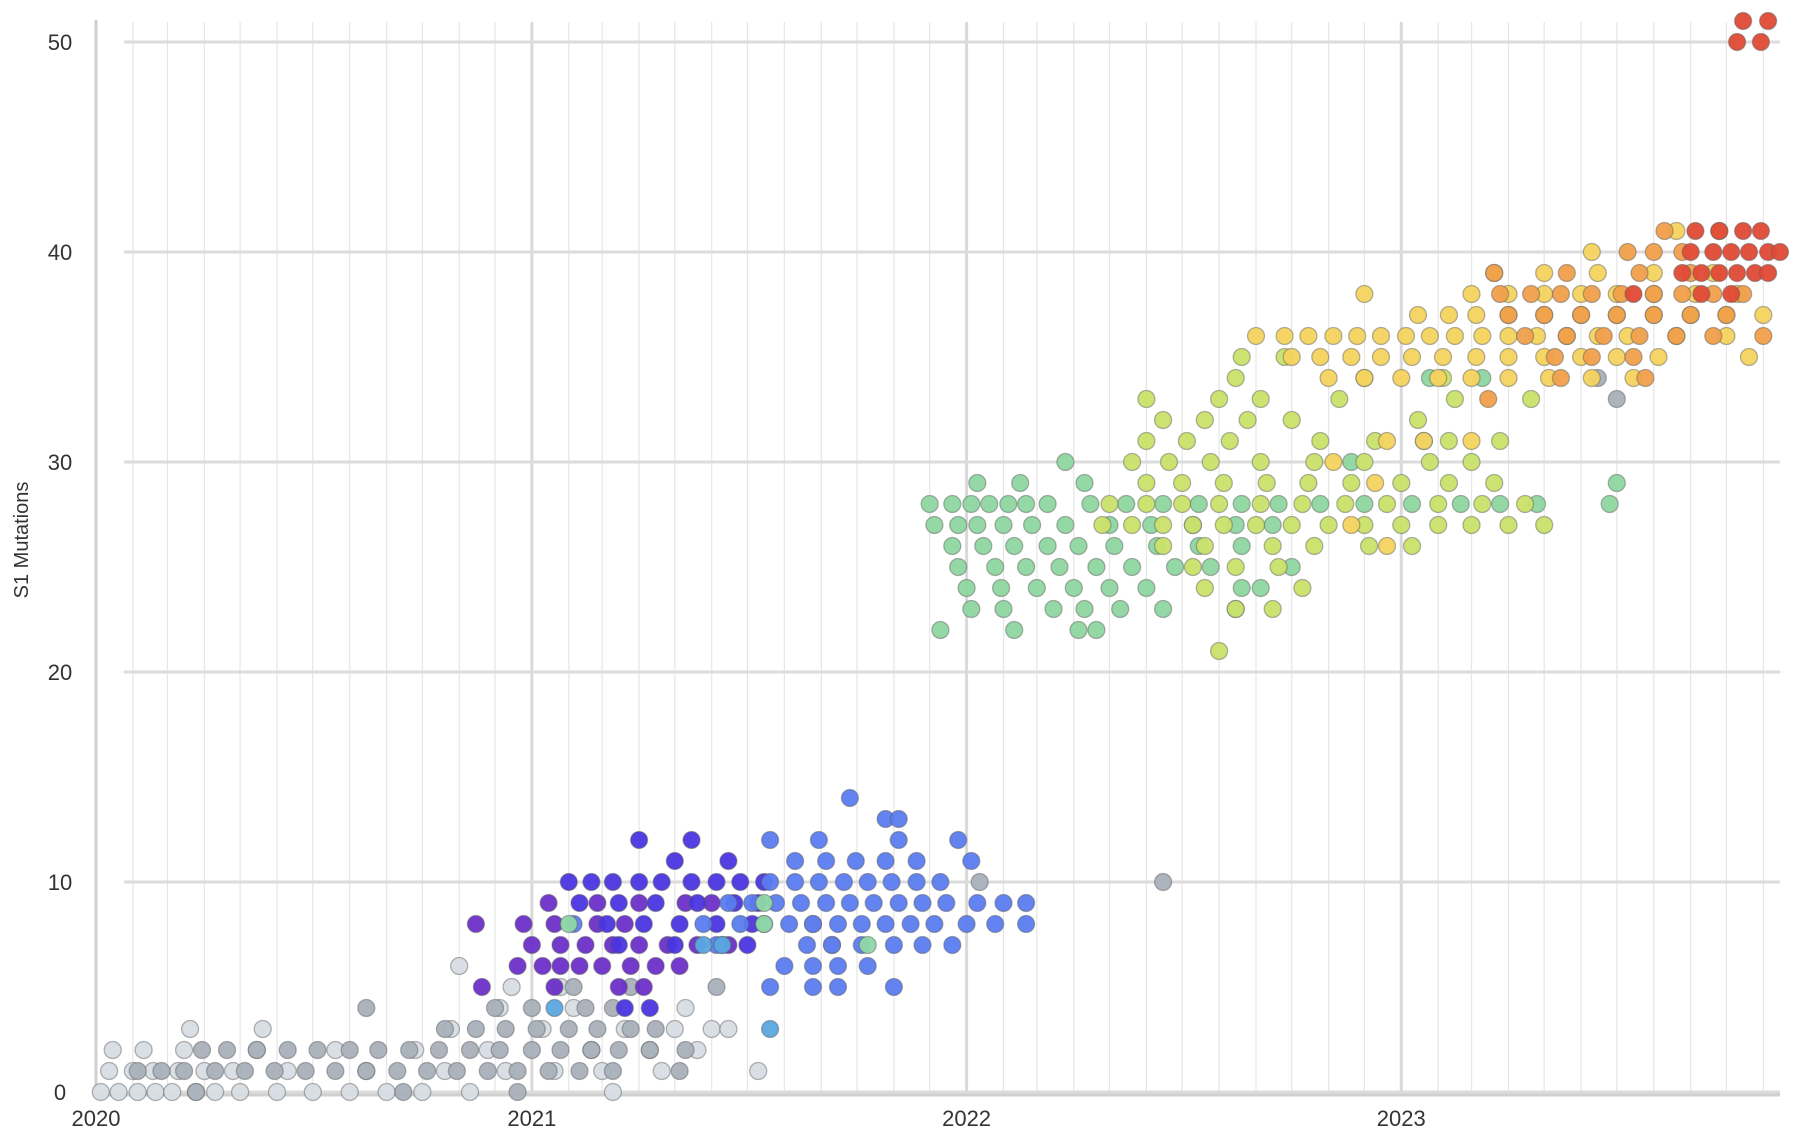 Image resolution: width=1800 pixels, height=1147 pixels. What do you see at coordinates (60, 252) in the screenshot?
I see `y-tick-label: 40` at bounding box center [60, 252].